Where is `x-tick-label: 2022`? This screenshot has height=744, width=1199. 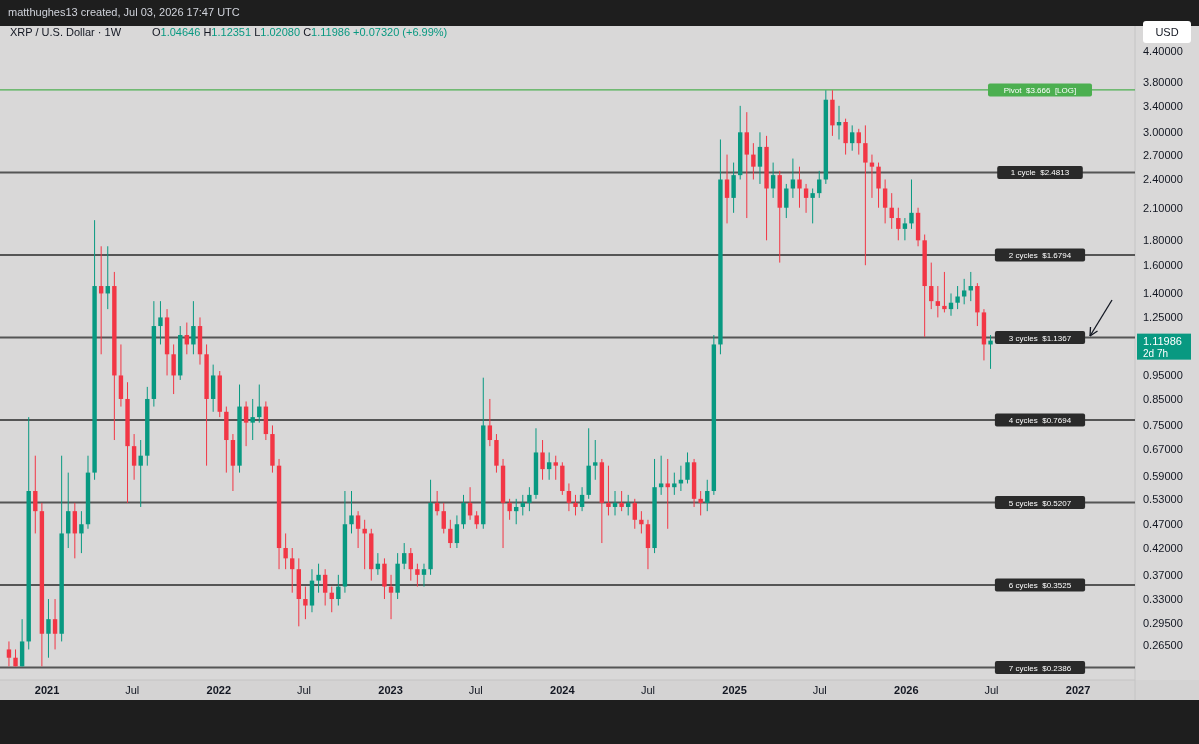 x-tick-label: 2022 is located at coordinates (219, 690).